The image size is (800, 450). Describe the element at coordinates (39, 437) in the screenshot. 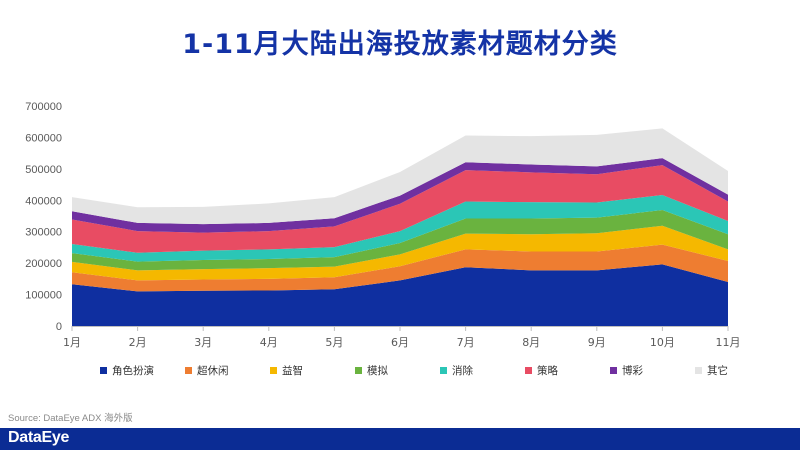

I see `dataeye-logo: DataEye` at that location.